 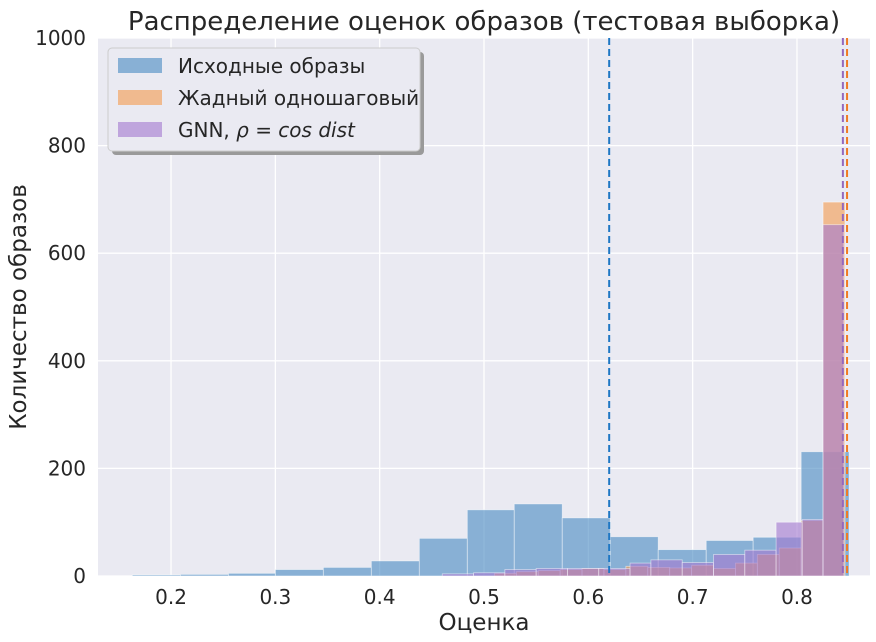 What do you see at coordinates (140, 65) in the screenshot?
I see `legend-swatch-original` at bounding box center [140, 65].